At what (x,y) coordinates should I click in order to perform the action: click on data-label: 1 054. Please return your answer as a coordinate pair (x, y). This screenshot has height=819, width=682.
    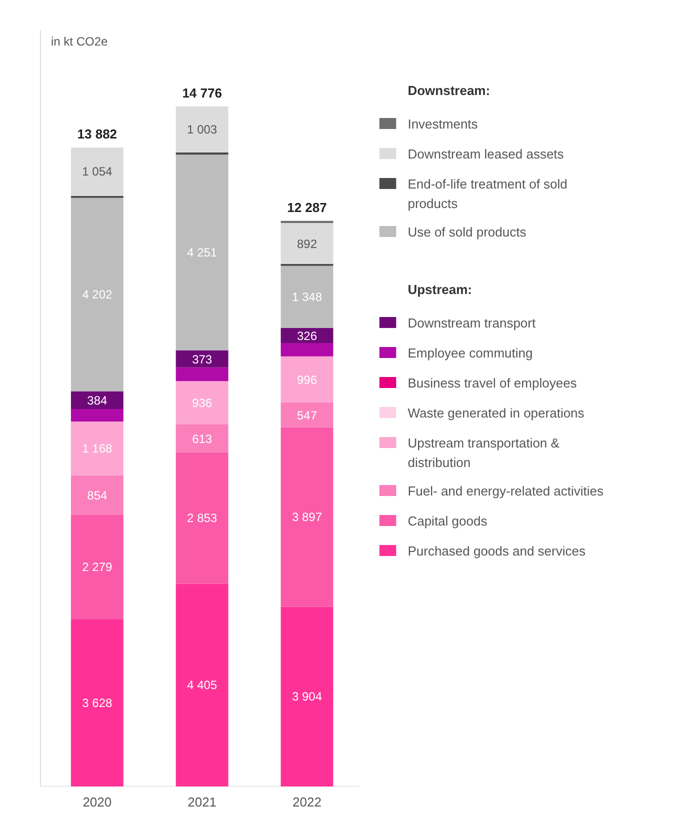
    Looking at the image, I should click on (97, 171).